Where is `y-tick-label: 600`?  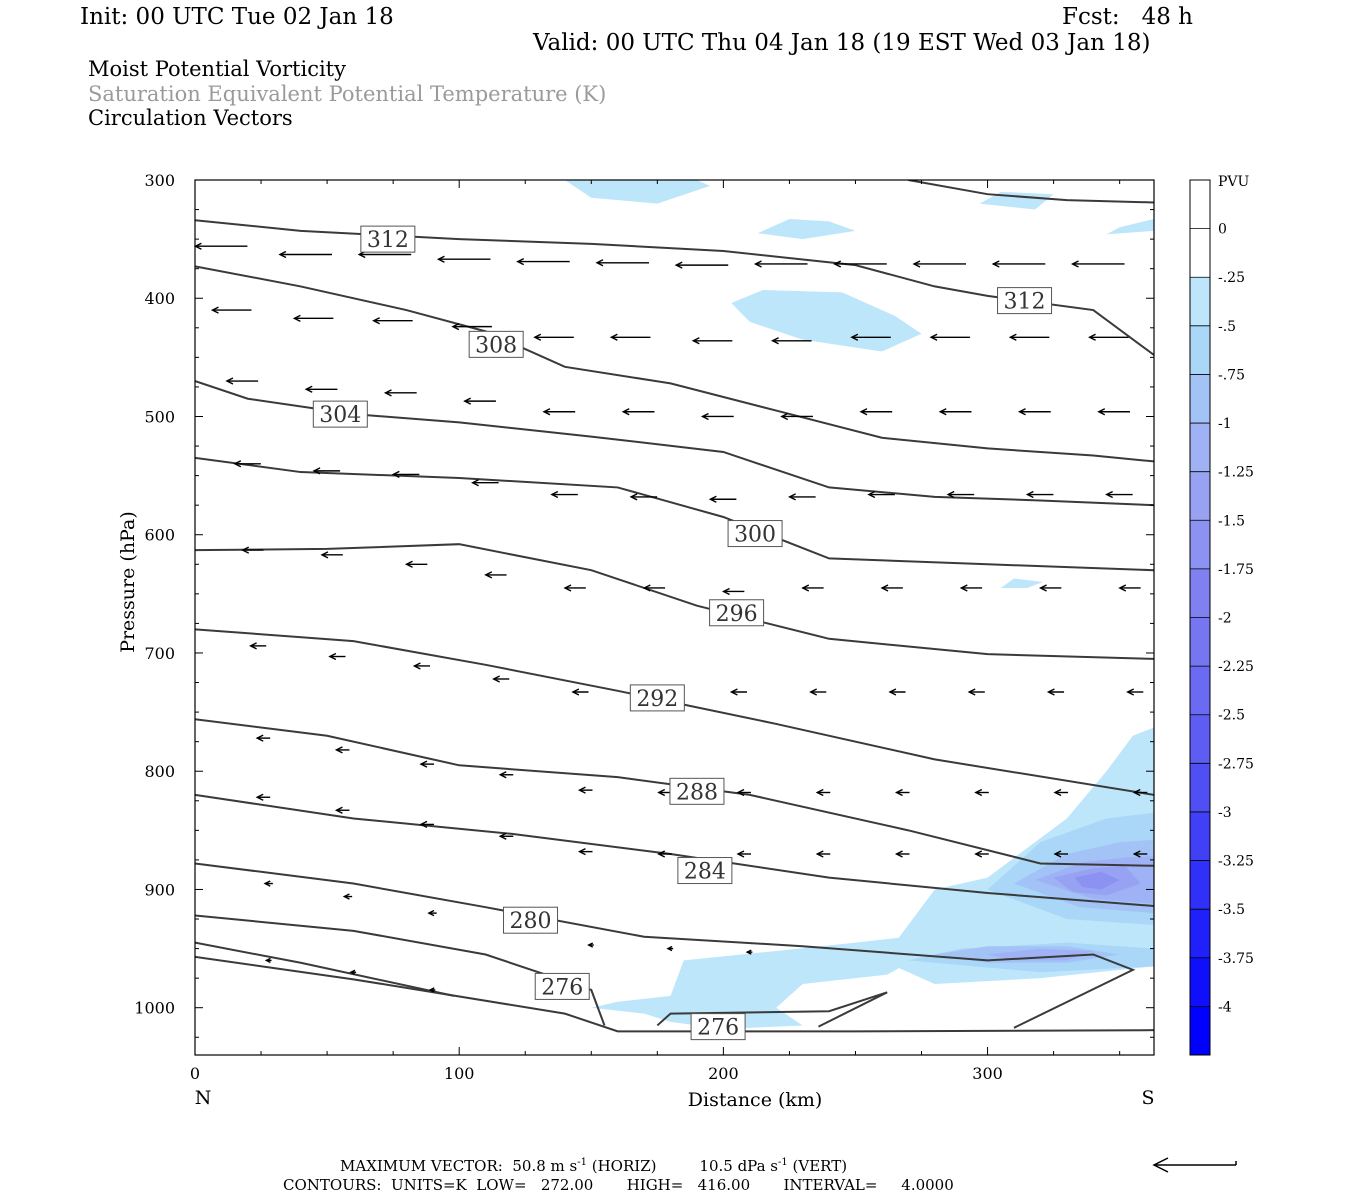 y-tick-label: 600 is located at coordinates (159, 535).